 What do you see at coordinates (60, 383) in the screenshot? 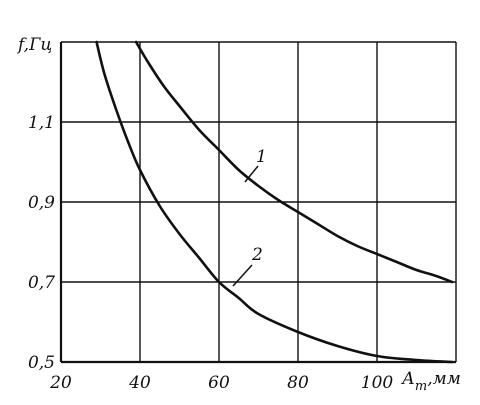
I see `x-tick-label-20: 20` at bounding box center [60, 383].